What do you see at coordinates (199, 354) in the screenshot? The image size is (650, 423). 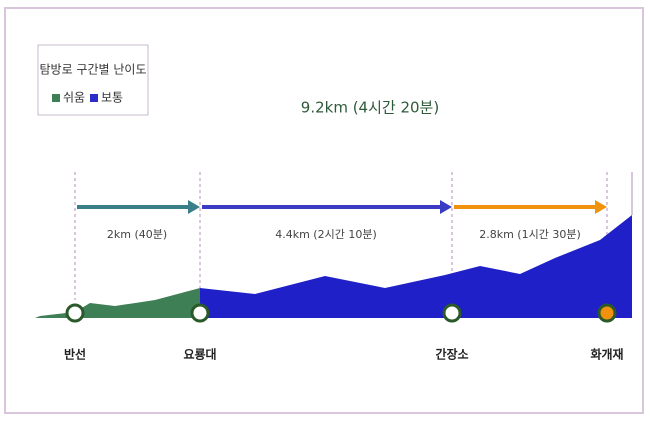 I see `station-label: 요룡대` at bounding box center [199, 354].